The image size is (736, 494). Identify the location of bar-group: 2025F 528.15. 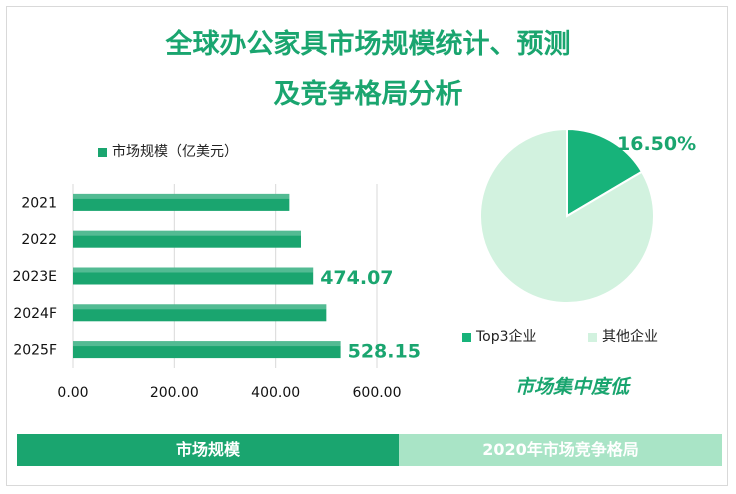
(217, 352).